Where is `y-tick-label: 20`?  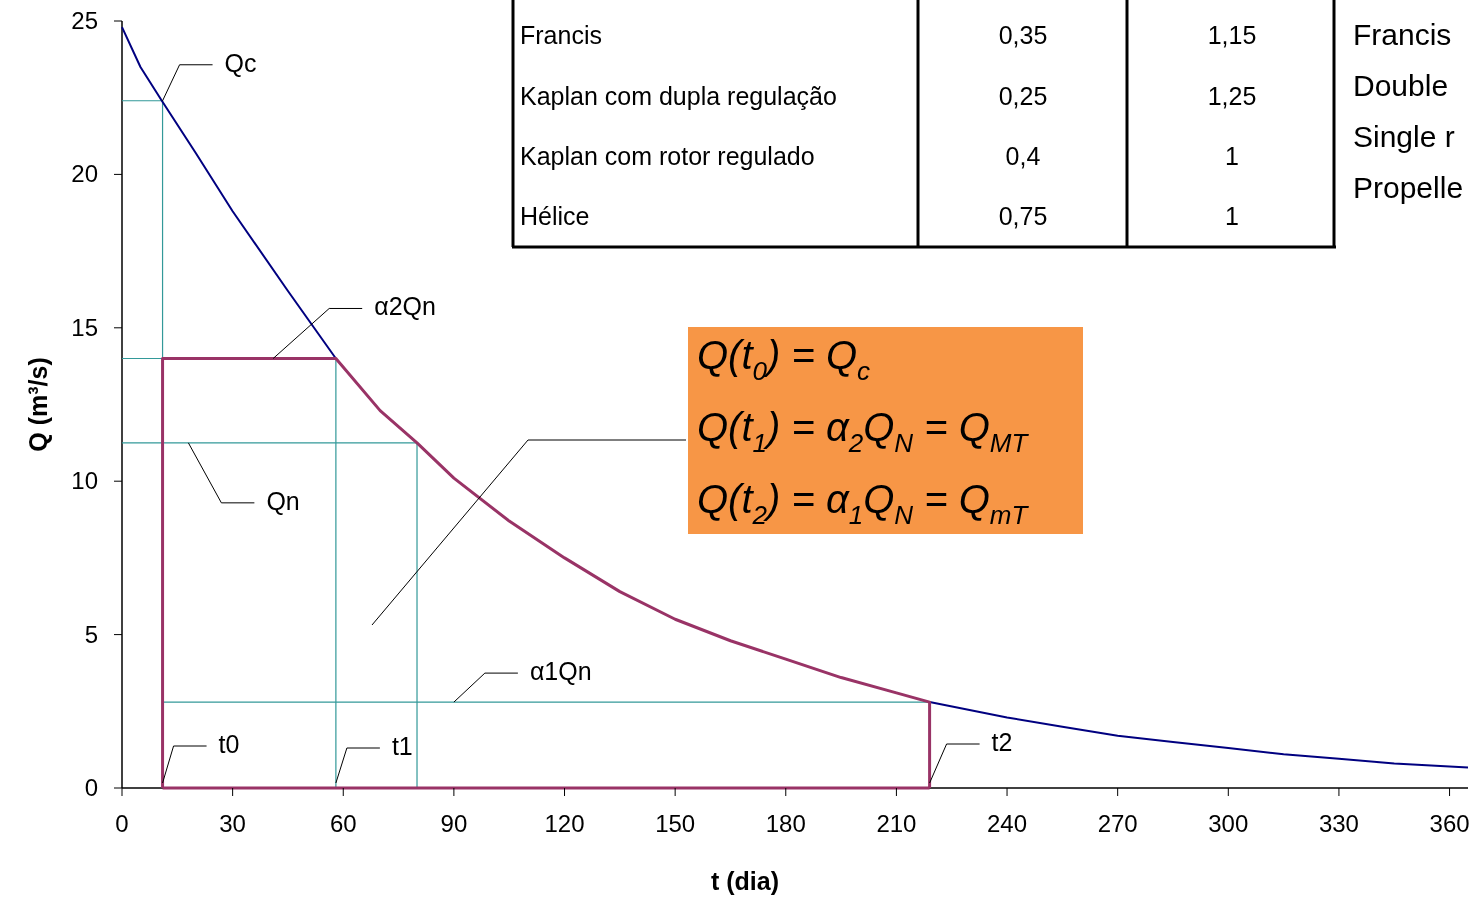
y-tick-label: 20 is located at coordinates (84, 174).